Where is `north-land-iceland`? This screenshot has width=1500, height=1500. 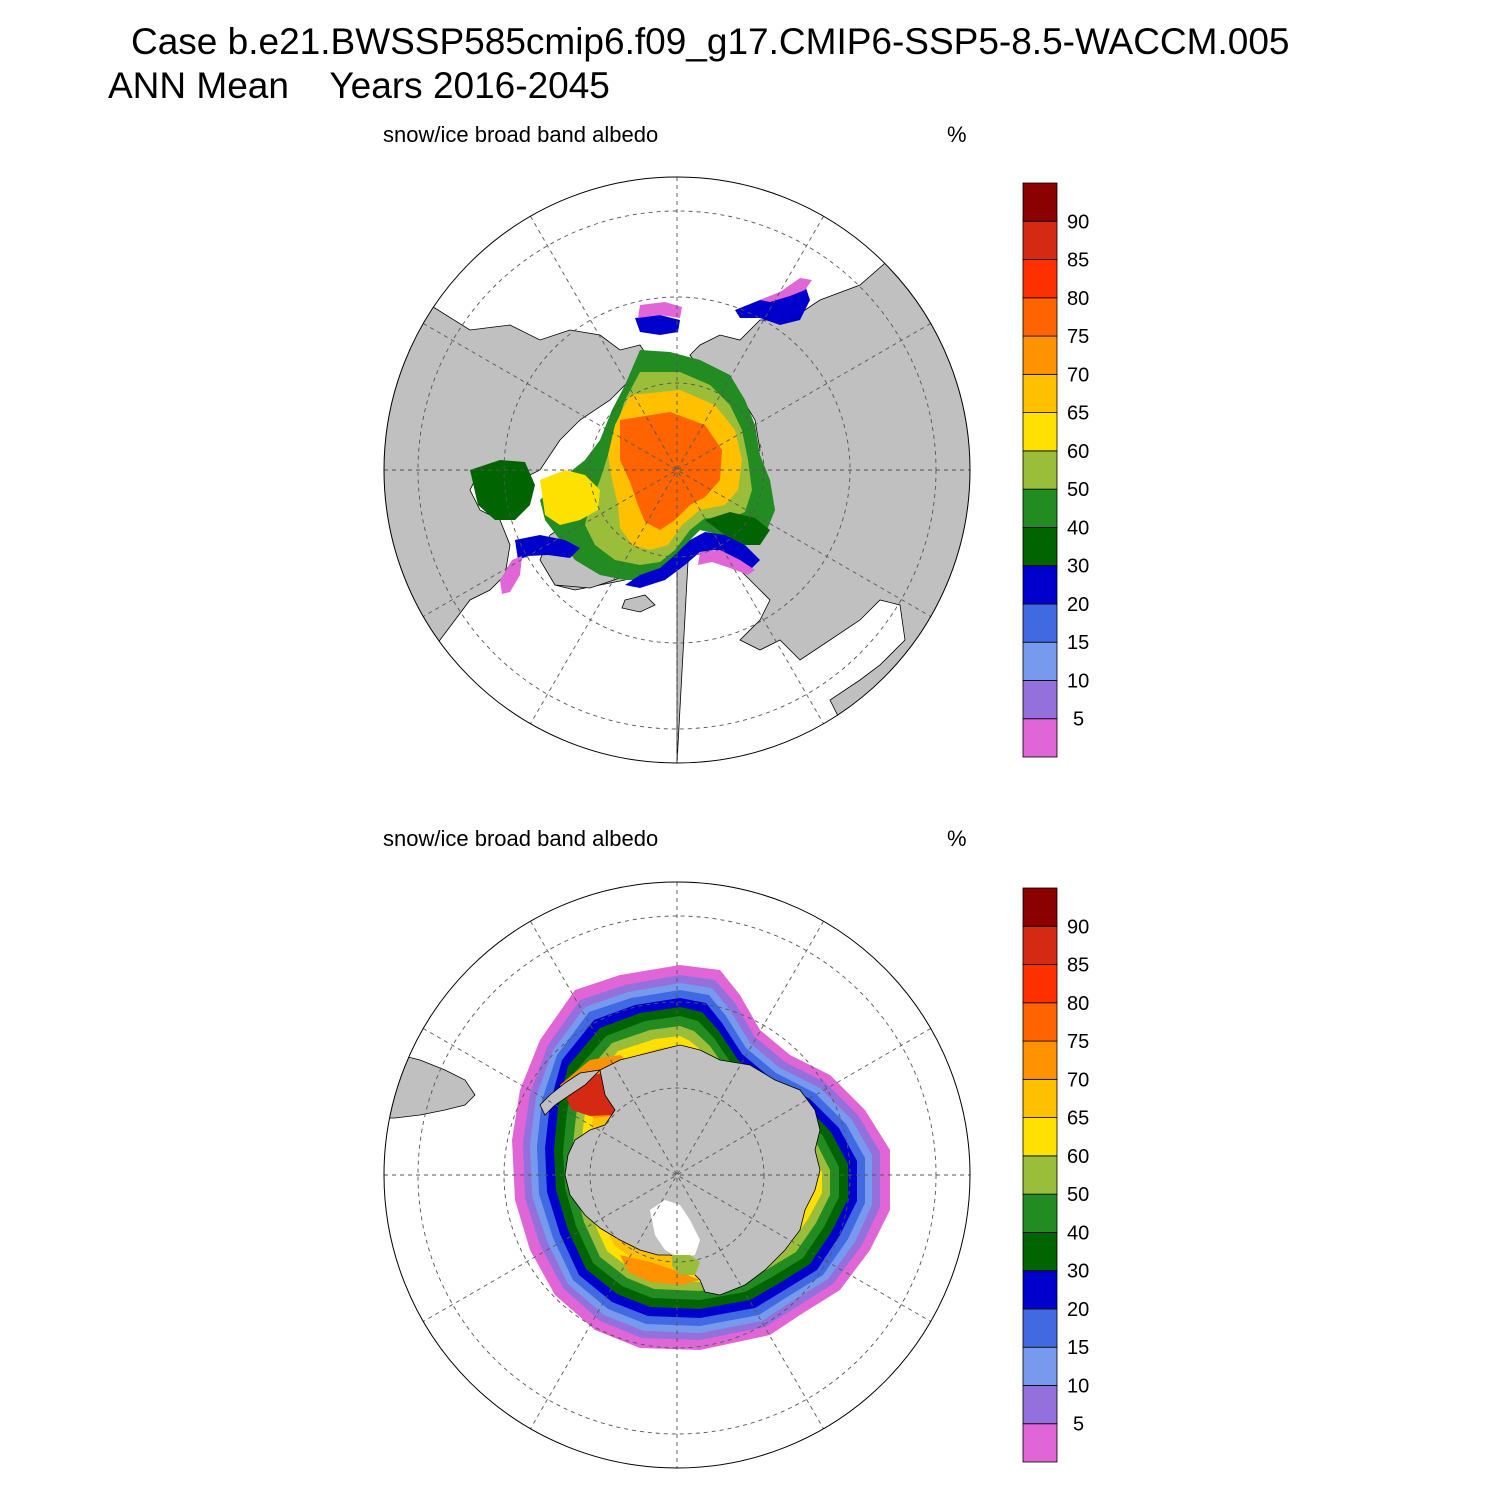 north-land-iceland is located at coordinates (638, 603).